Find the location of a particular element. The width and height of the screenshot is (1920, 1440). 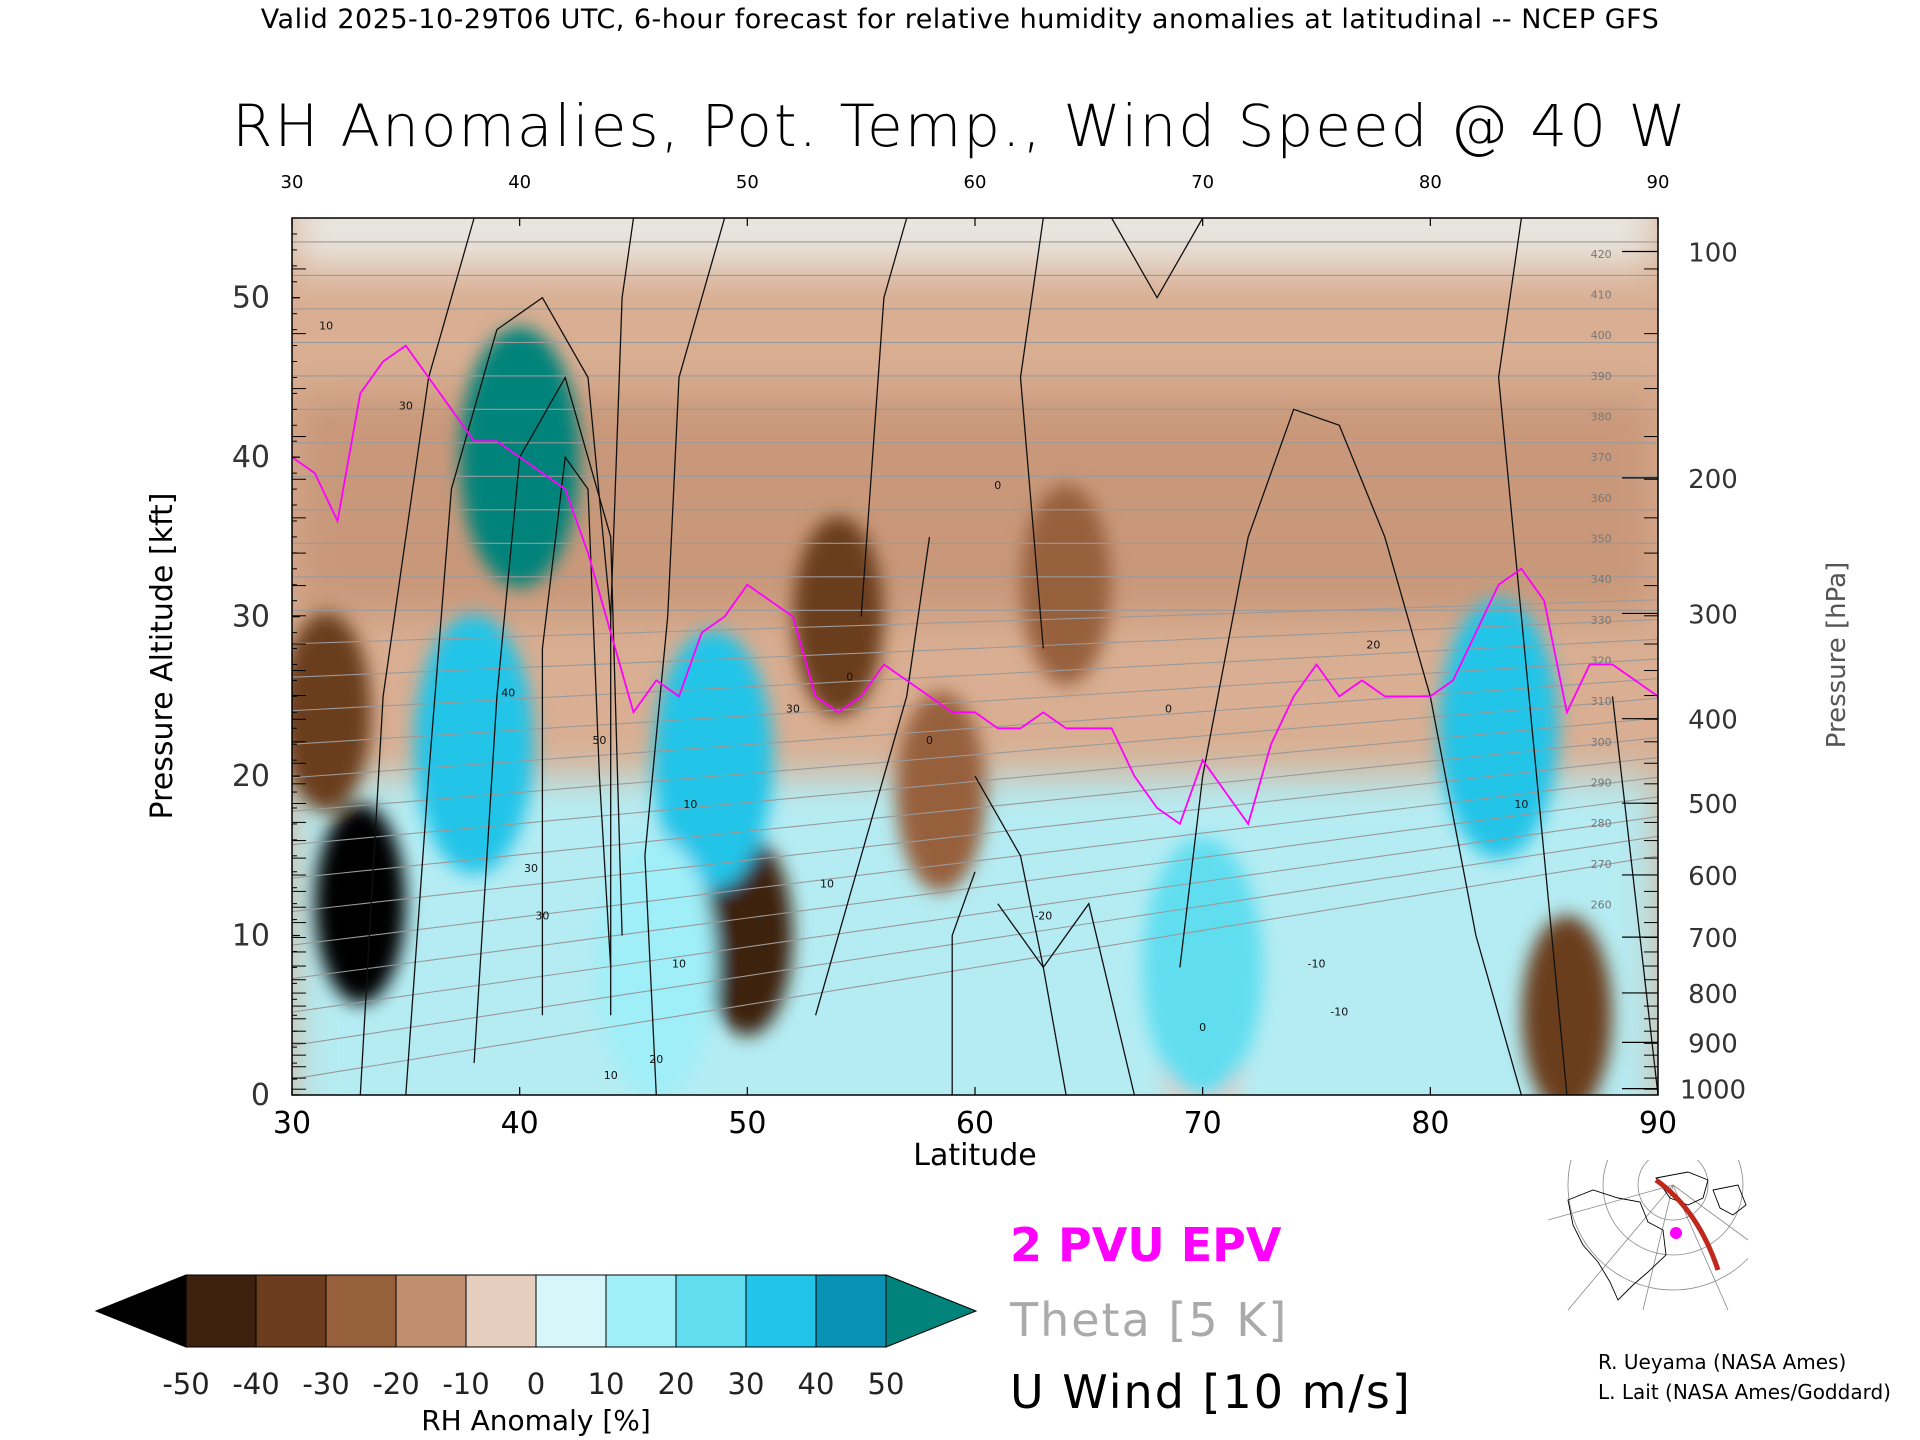

x-tick-label: 90 is located at coordinates (1658, 1123).